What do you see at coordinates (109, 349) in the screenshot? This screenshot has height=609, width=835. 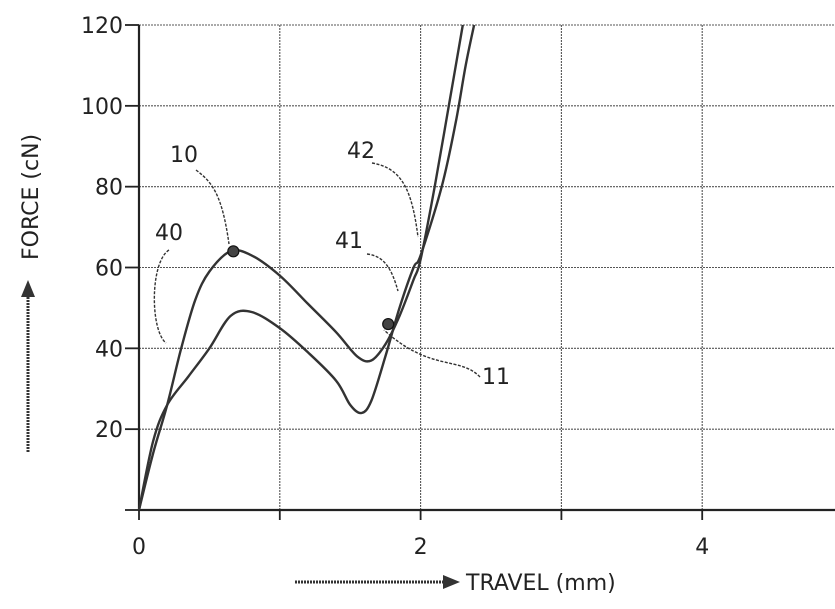 I see `y-tick-label: 40` at bounding box center [109, 349].